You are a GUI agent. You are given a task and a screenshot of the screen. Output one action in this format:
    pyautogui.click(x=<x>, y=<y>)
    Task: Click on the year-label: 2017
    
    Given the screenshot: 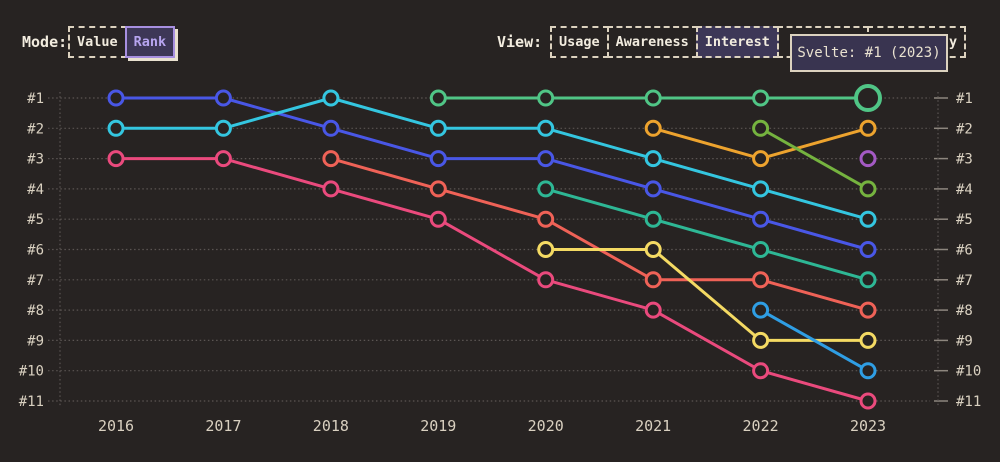 What is the action you would take?
    pyautogui.click(x=223, y=426)
    